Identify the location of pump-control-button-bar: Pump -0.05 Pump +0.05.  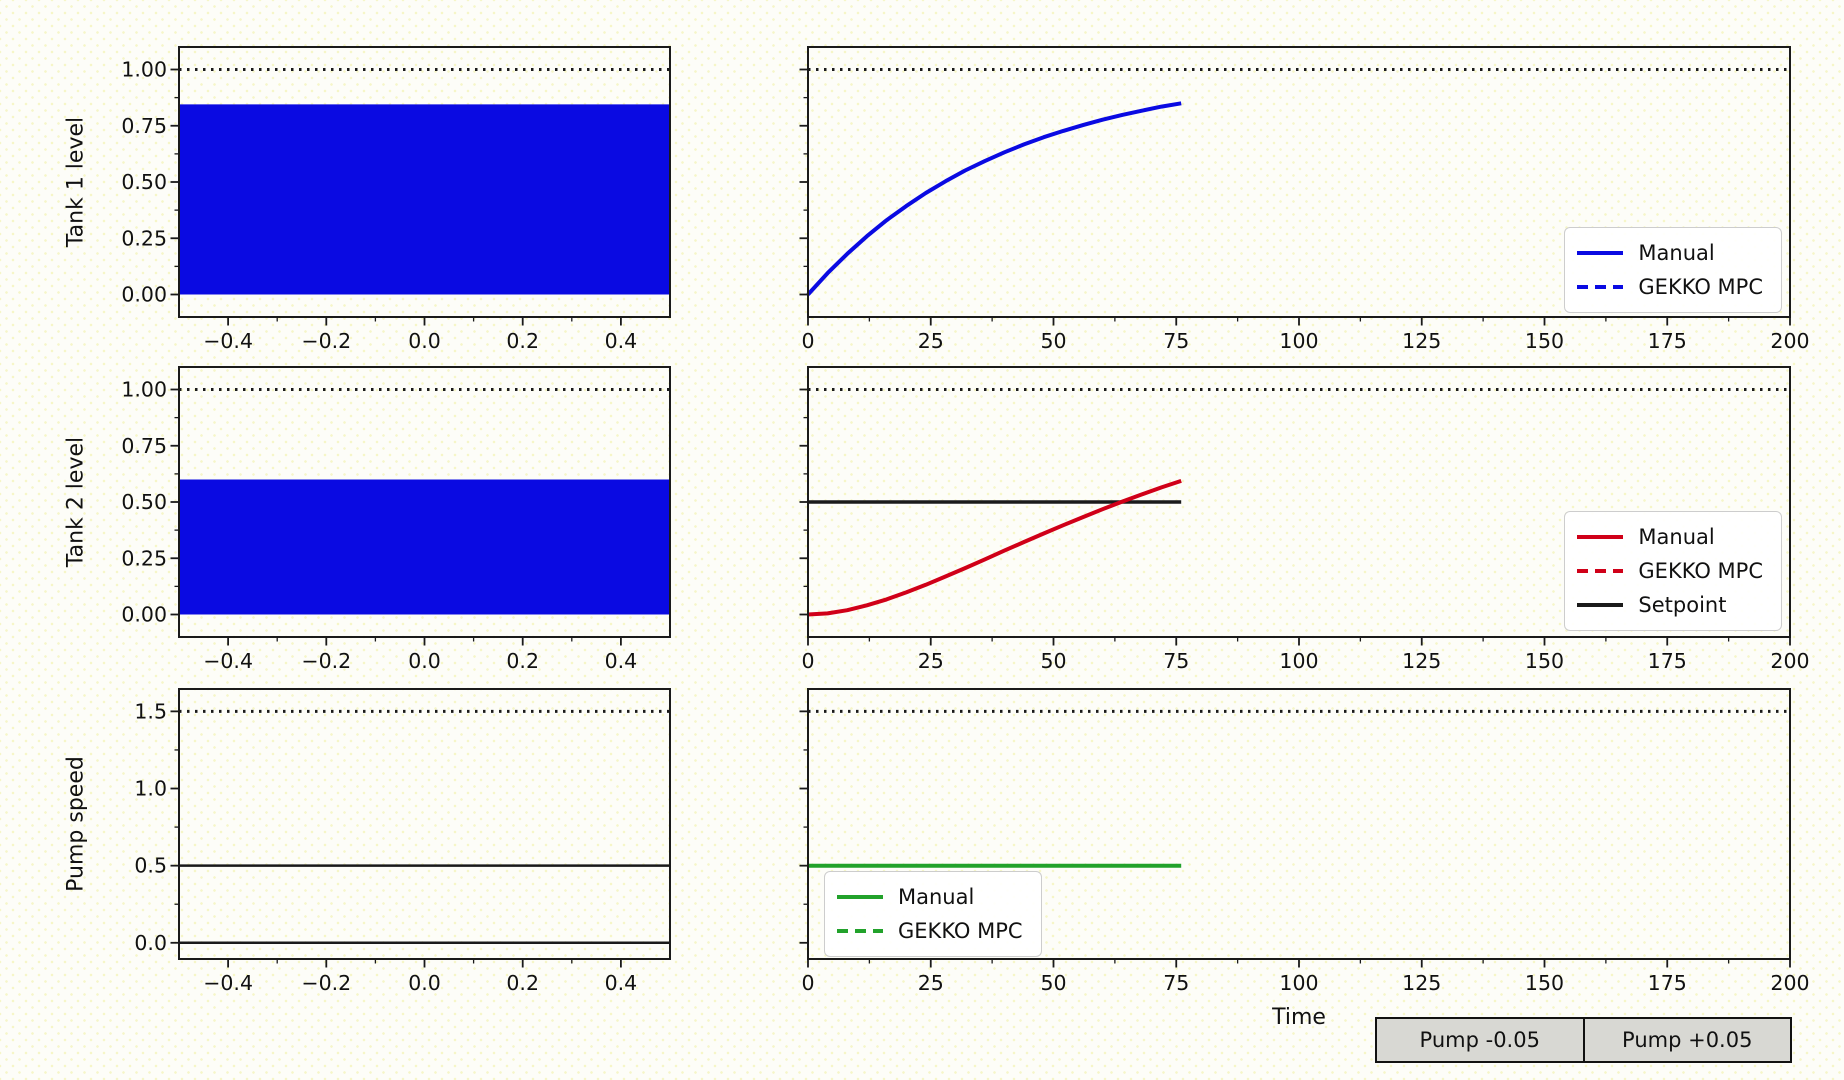
(1583, 1040).